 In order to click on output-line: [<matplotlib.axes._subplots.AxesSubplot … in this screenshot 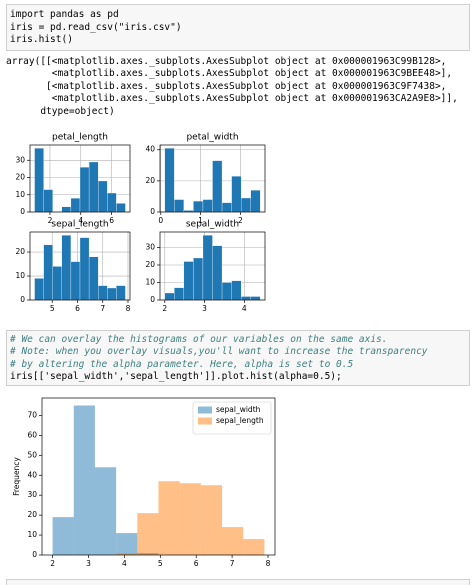, I will do `click(226, 86)`.